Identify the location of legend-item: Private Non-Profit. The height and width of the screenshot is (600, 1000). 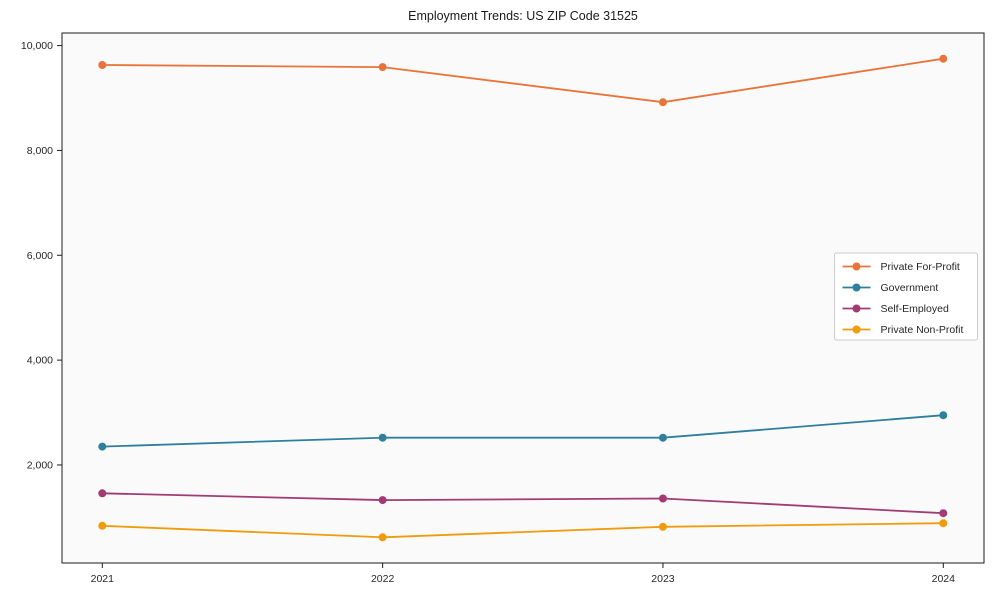
(903, 330).